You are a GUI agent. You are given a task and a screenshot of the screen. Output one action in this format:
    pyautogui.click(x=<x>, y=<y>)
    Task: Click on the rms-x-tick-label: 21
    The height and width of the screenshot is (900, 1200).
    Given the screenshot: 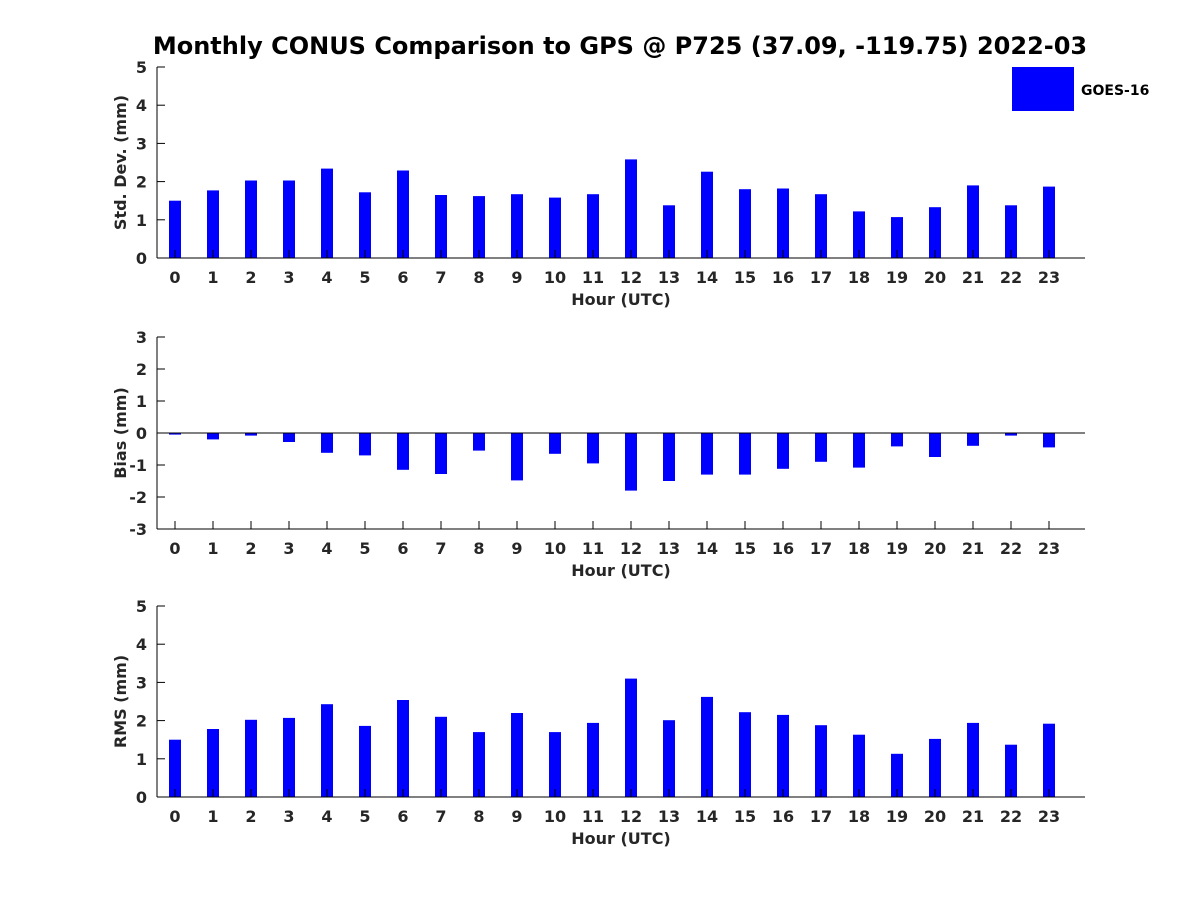 What is the action you would take?
    pyautogui.click(x=973, y=816)
    